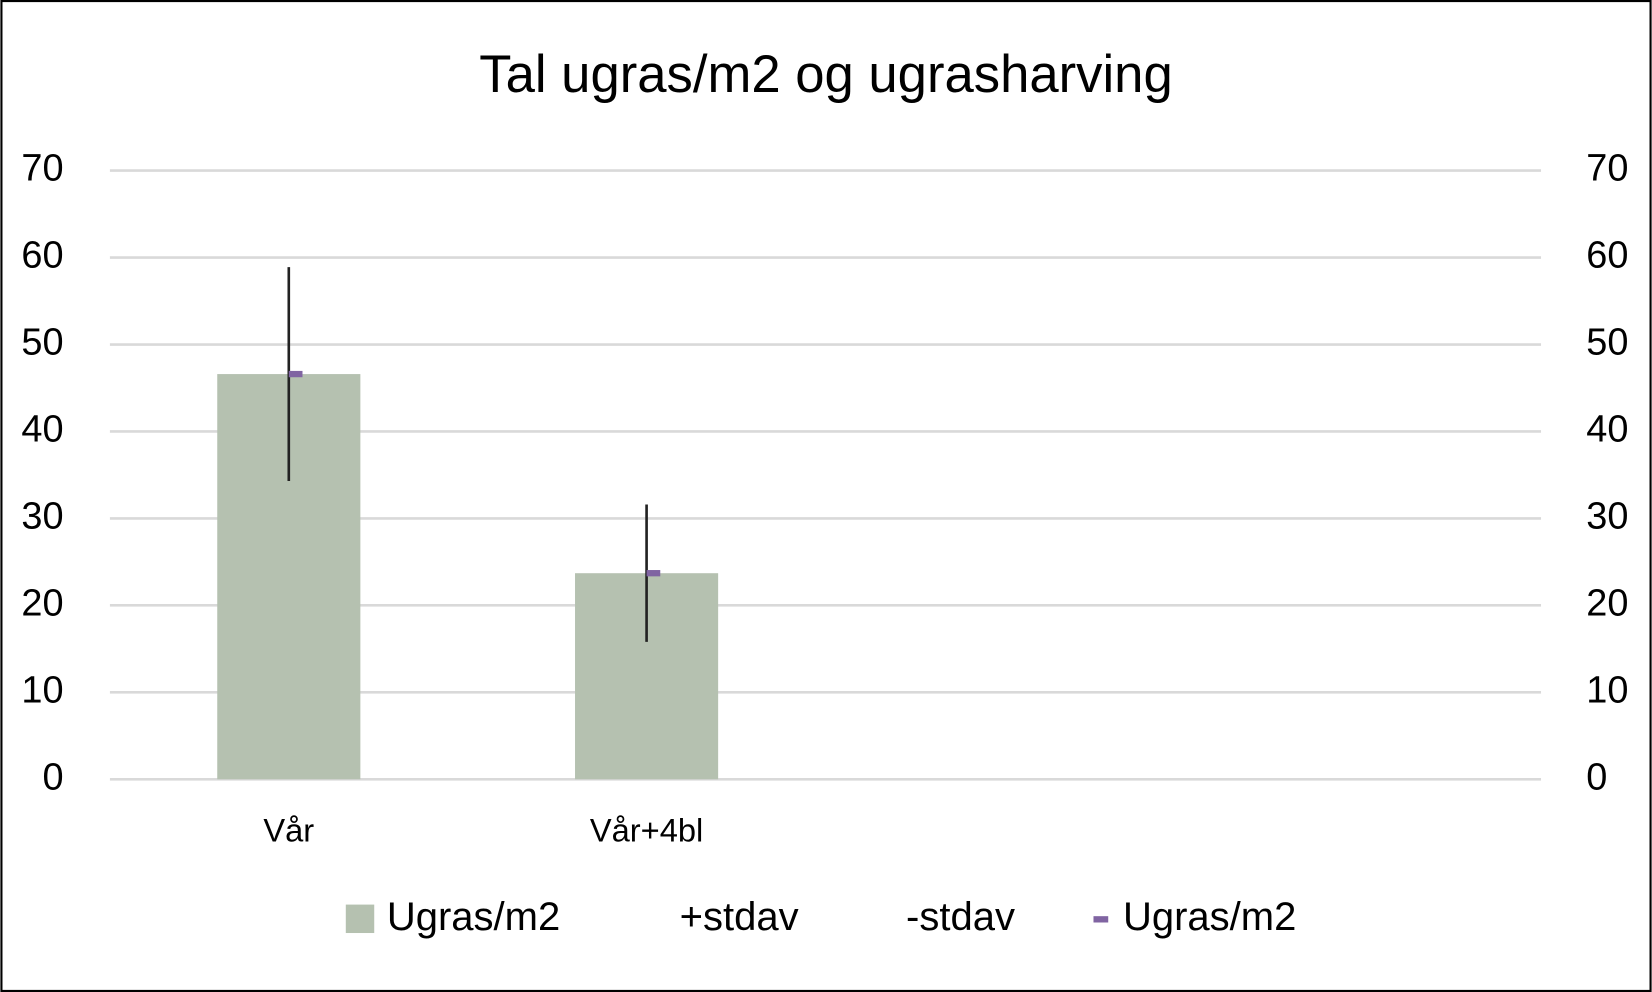 Image resolution: width=1652 pixels, height=992 pixels. Describe the element at coordinates (1607, 690) in the screenshot. I see `y2-tick-label: 10` at that location.